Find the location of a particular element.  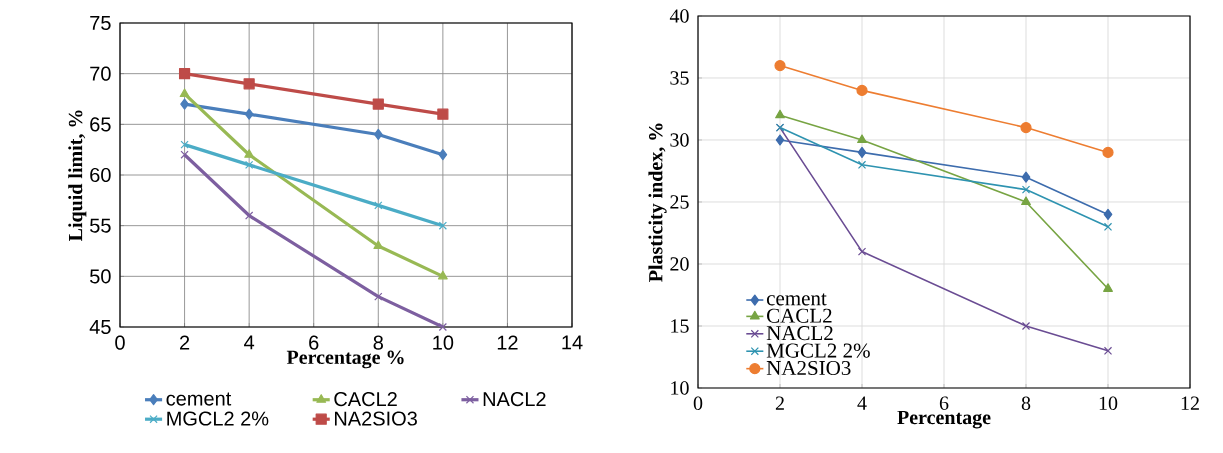

y-axis-title: Liquid limit, % is located at coordinates (77, 176).